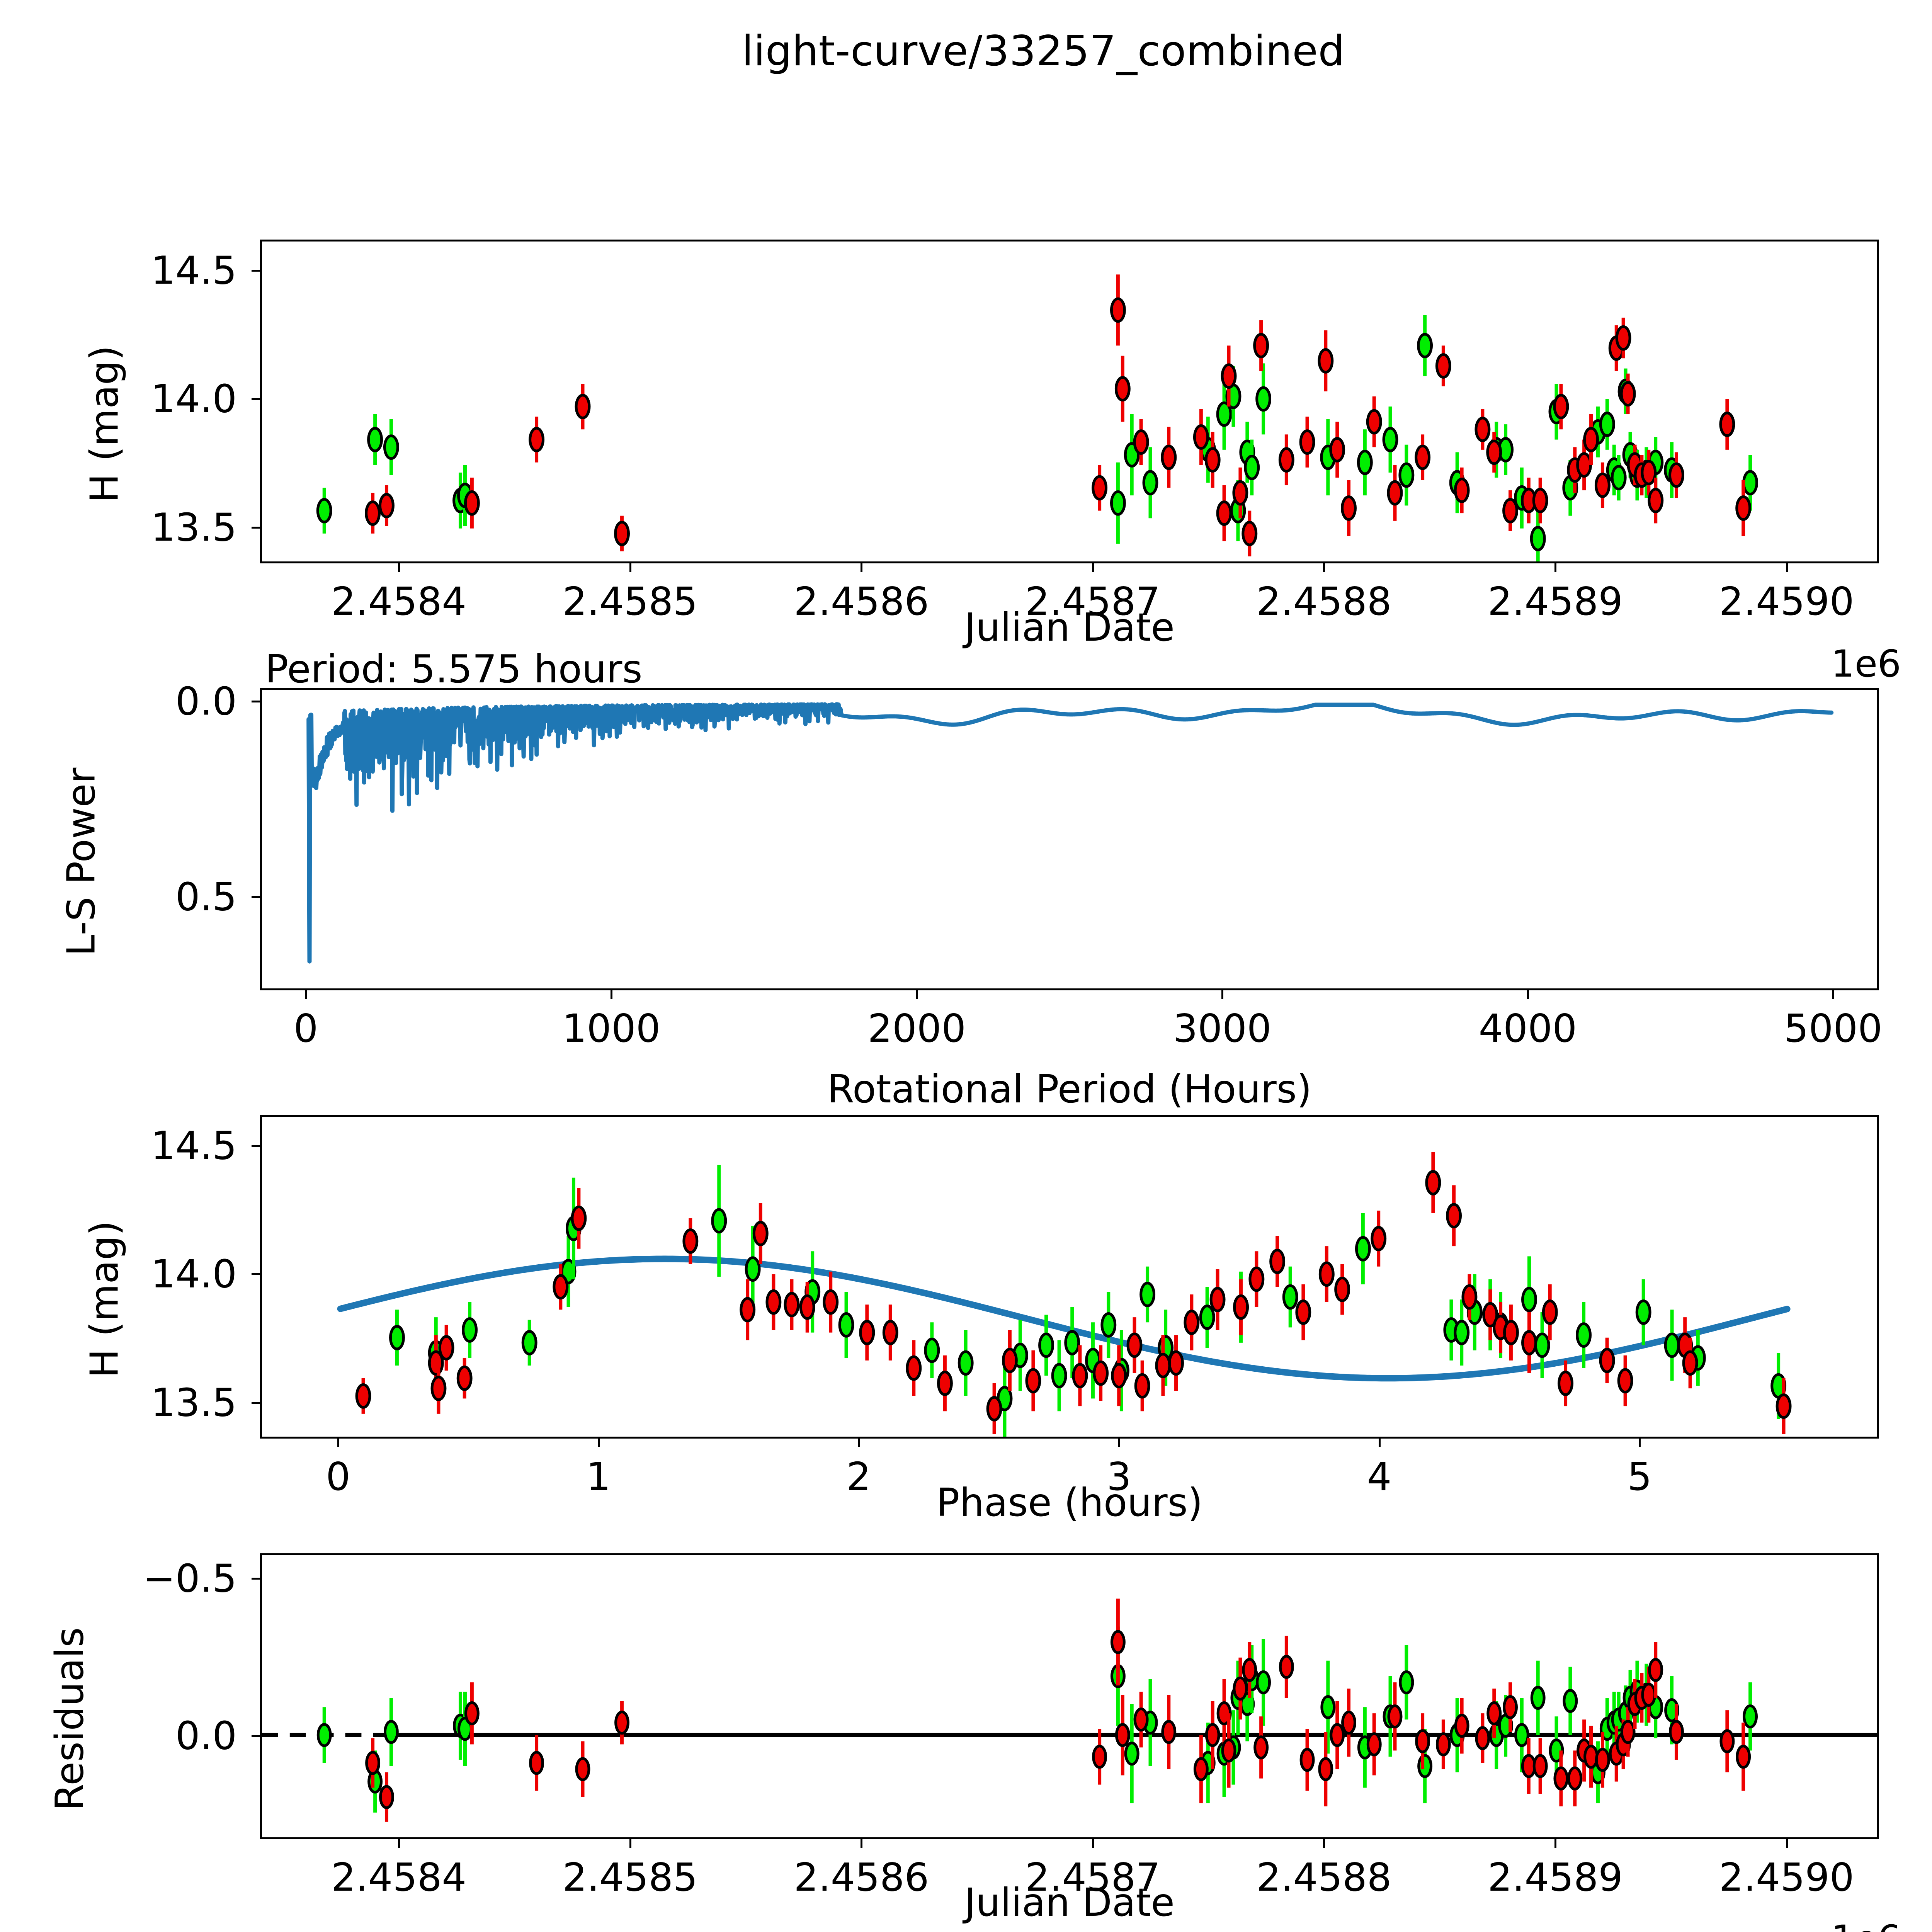 This screenshot has height=1932, width=1932. What do you see at coordinates (1324, 1878) in the screenshot?
I see `resid-xticks-item: 2.4588` at bounding box center [1324, 1878].